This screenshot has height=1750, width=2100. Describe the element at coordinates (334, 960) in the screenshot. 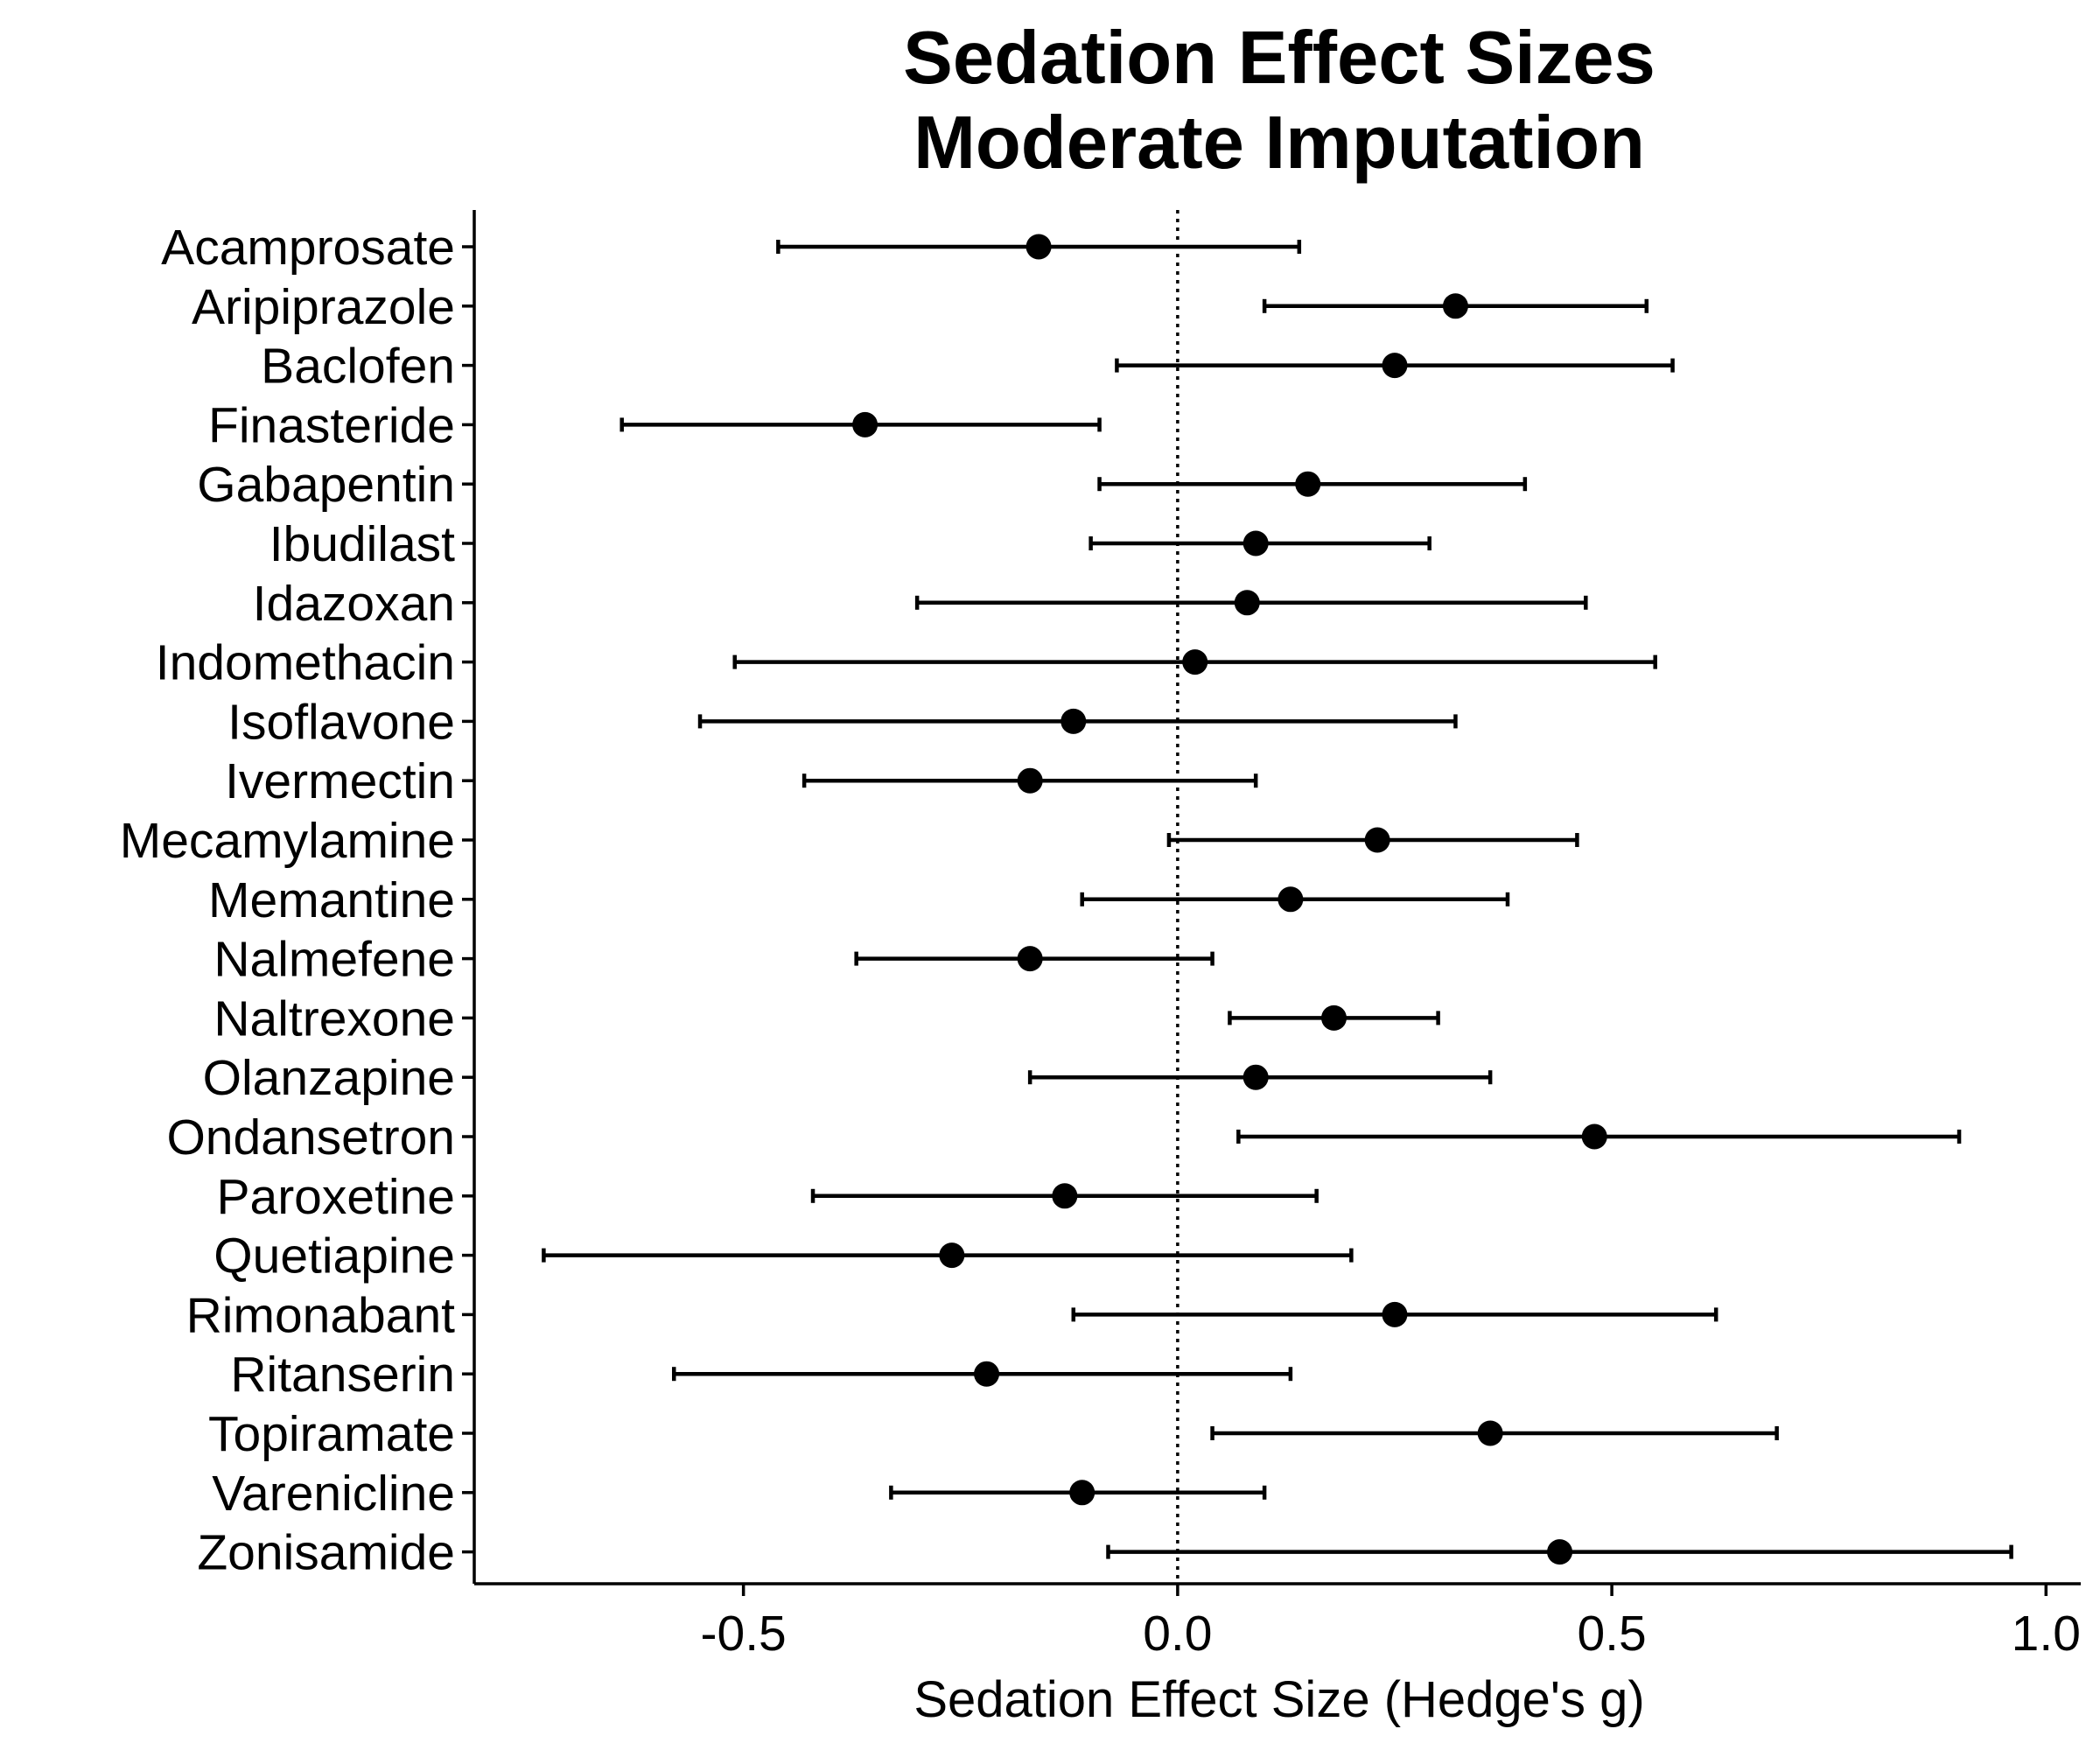

I see `y-tick-label-nalmefene: Nalmefene` at that location.